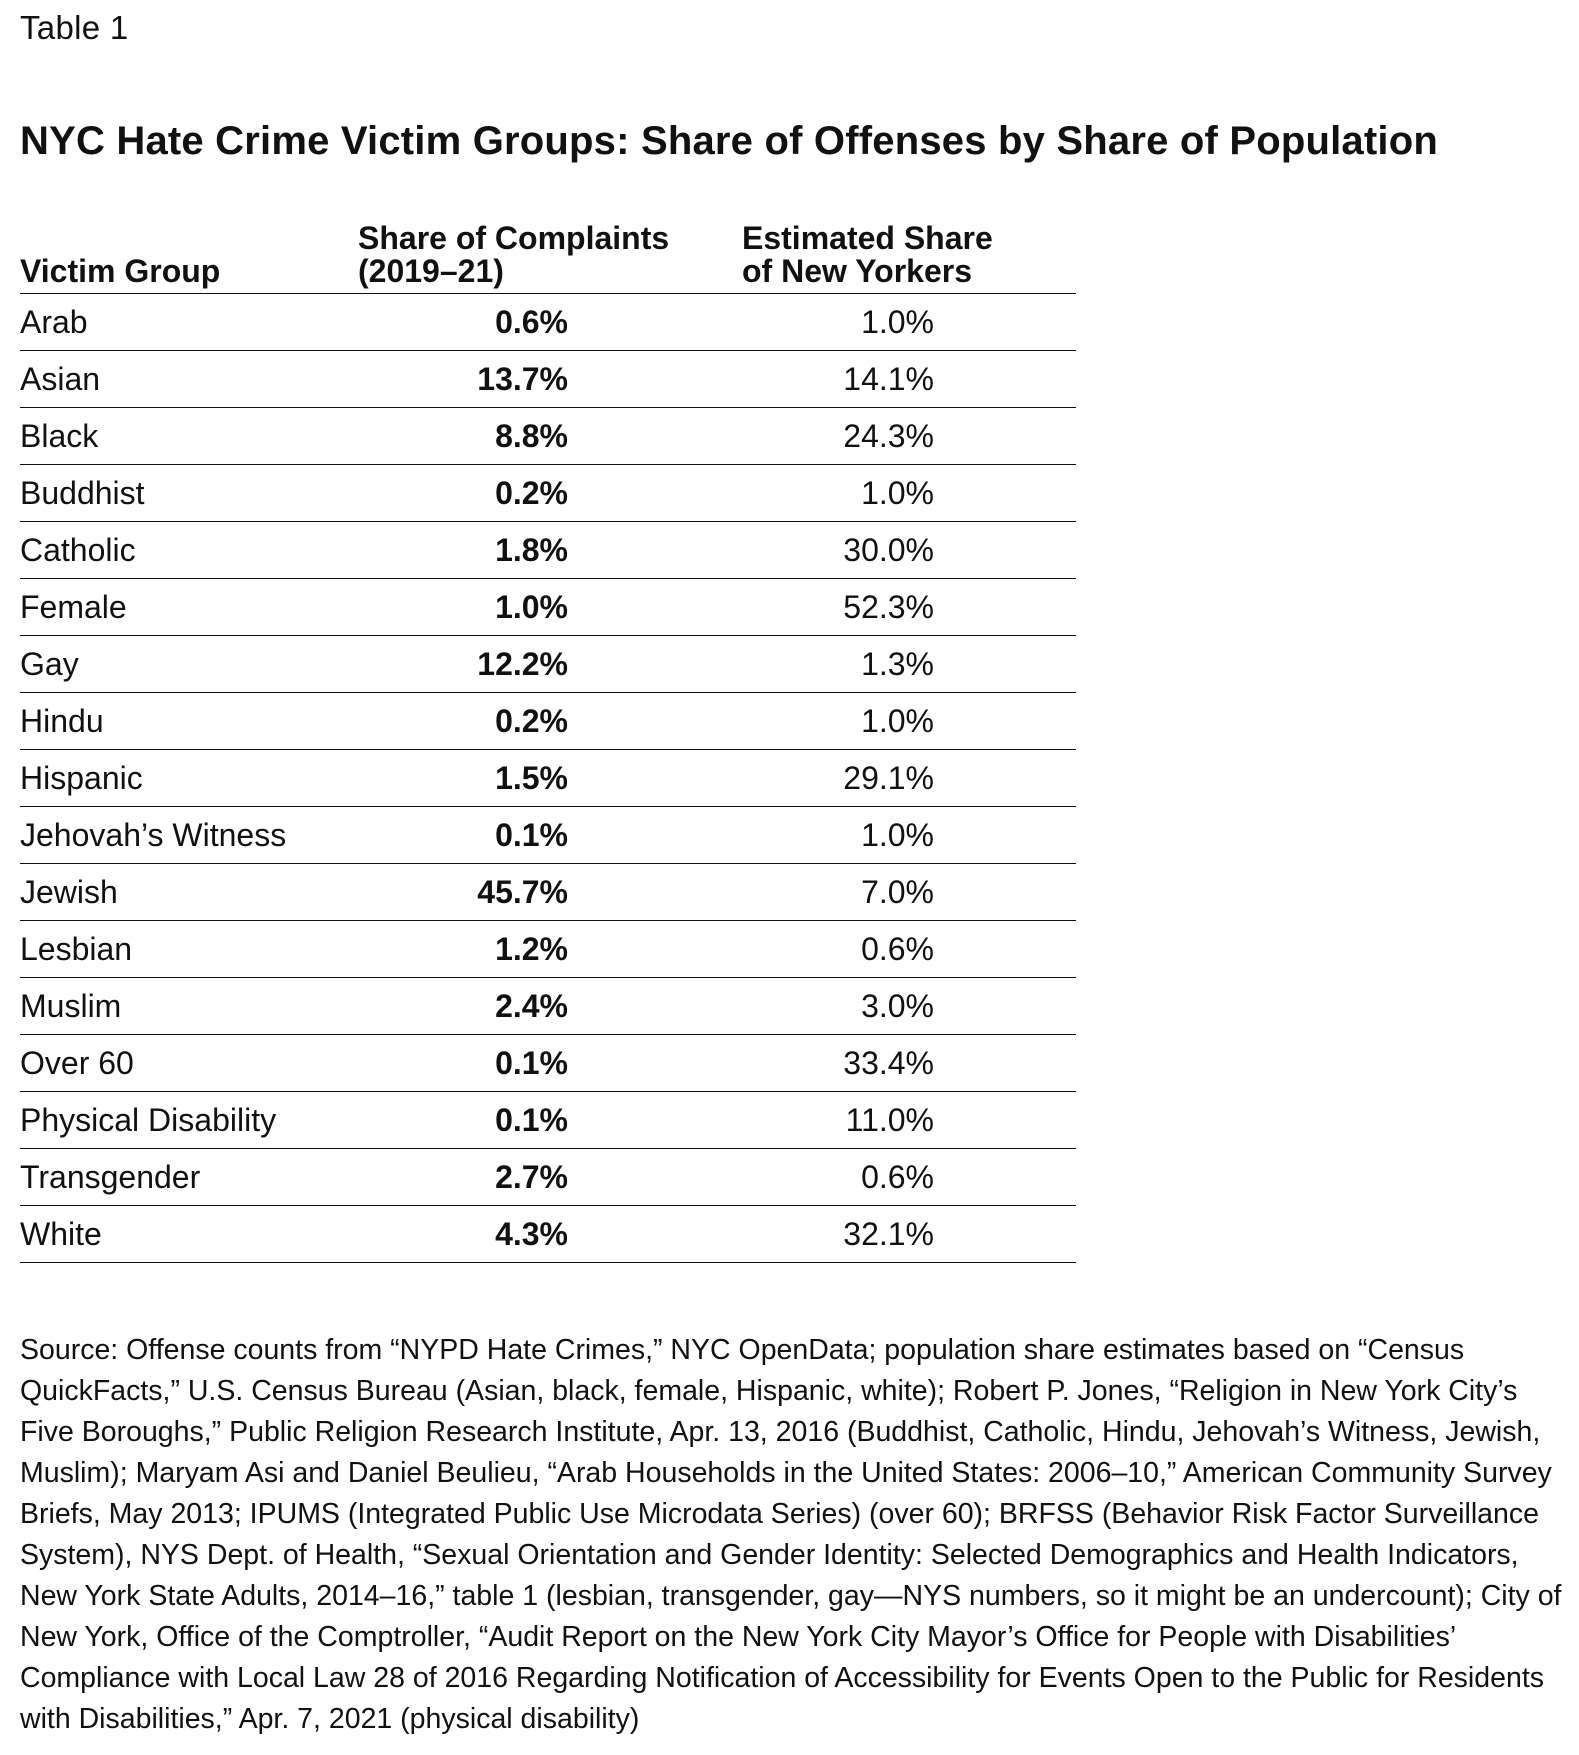 The width and height of the screenshot is (1579, 1755). Describe the element at coordinates (71, 1006) in the screenshot. I see `victim-group-cell: Muslim` at that location.